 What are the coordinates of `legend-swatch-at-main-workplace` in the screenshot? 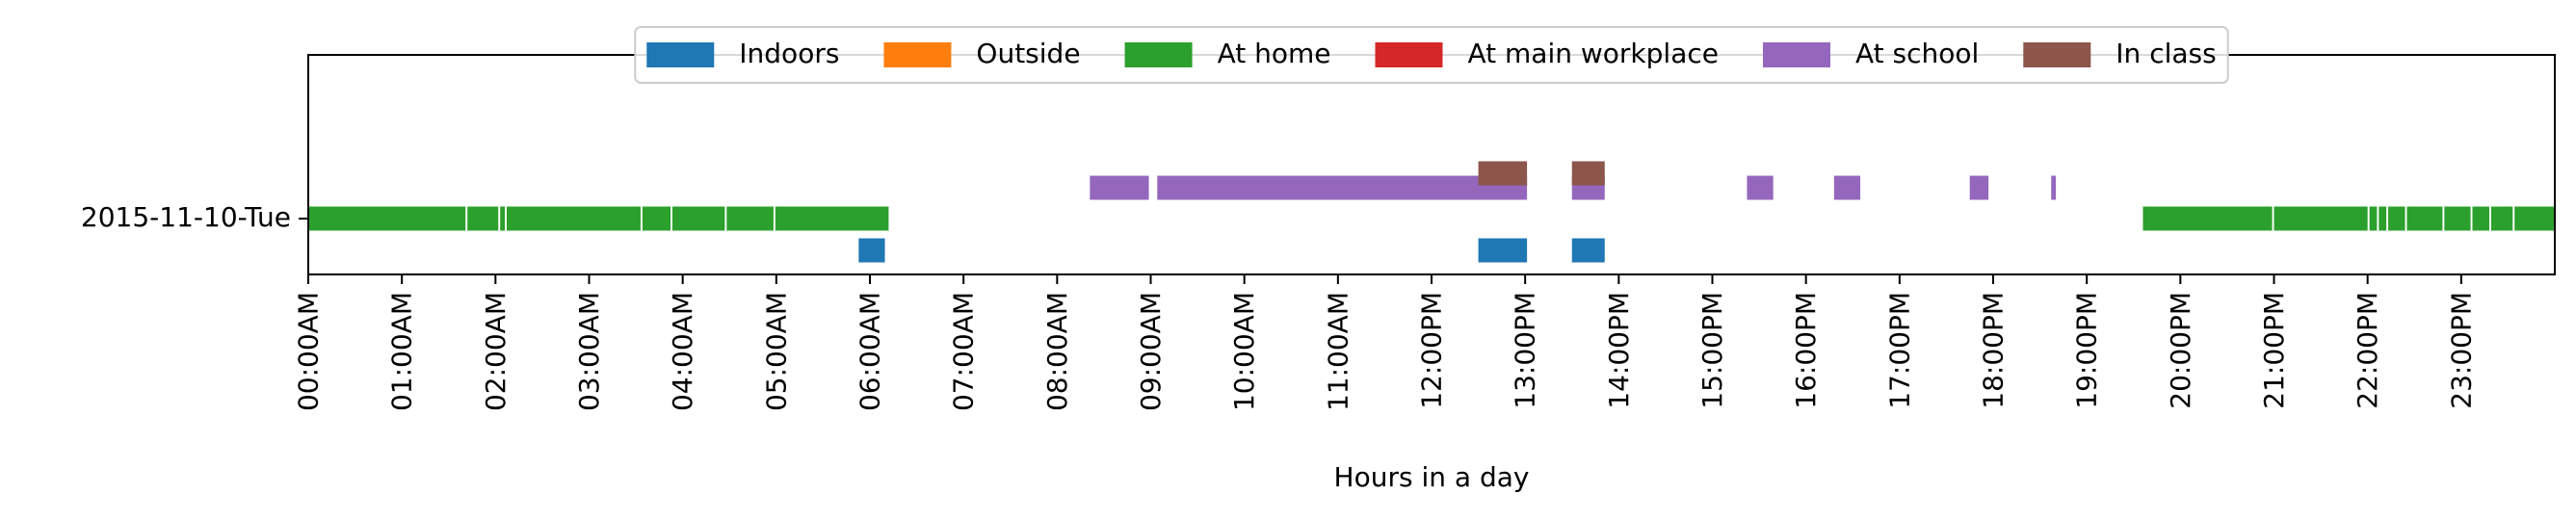 It's located at (1409, 55).